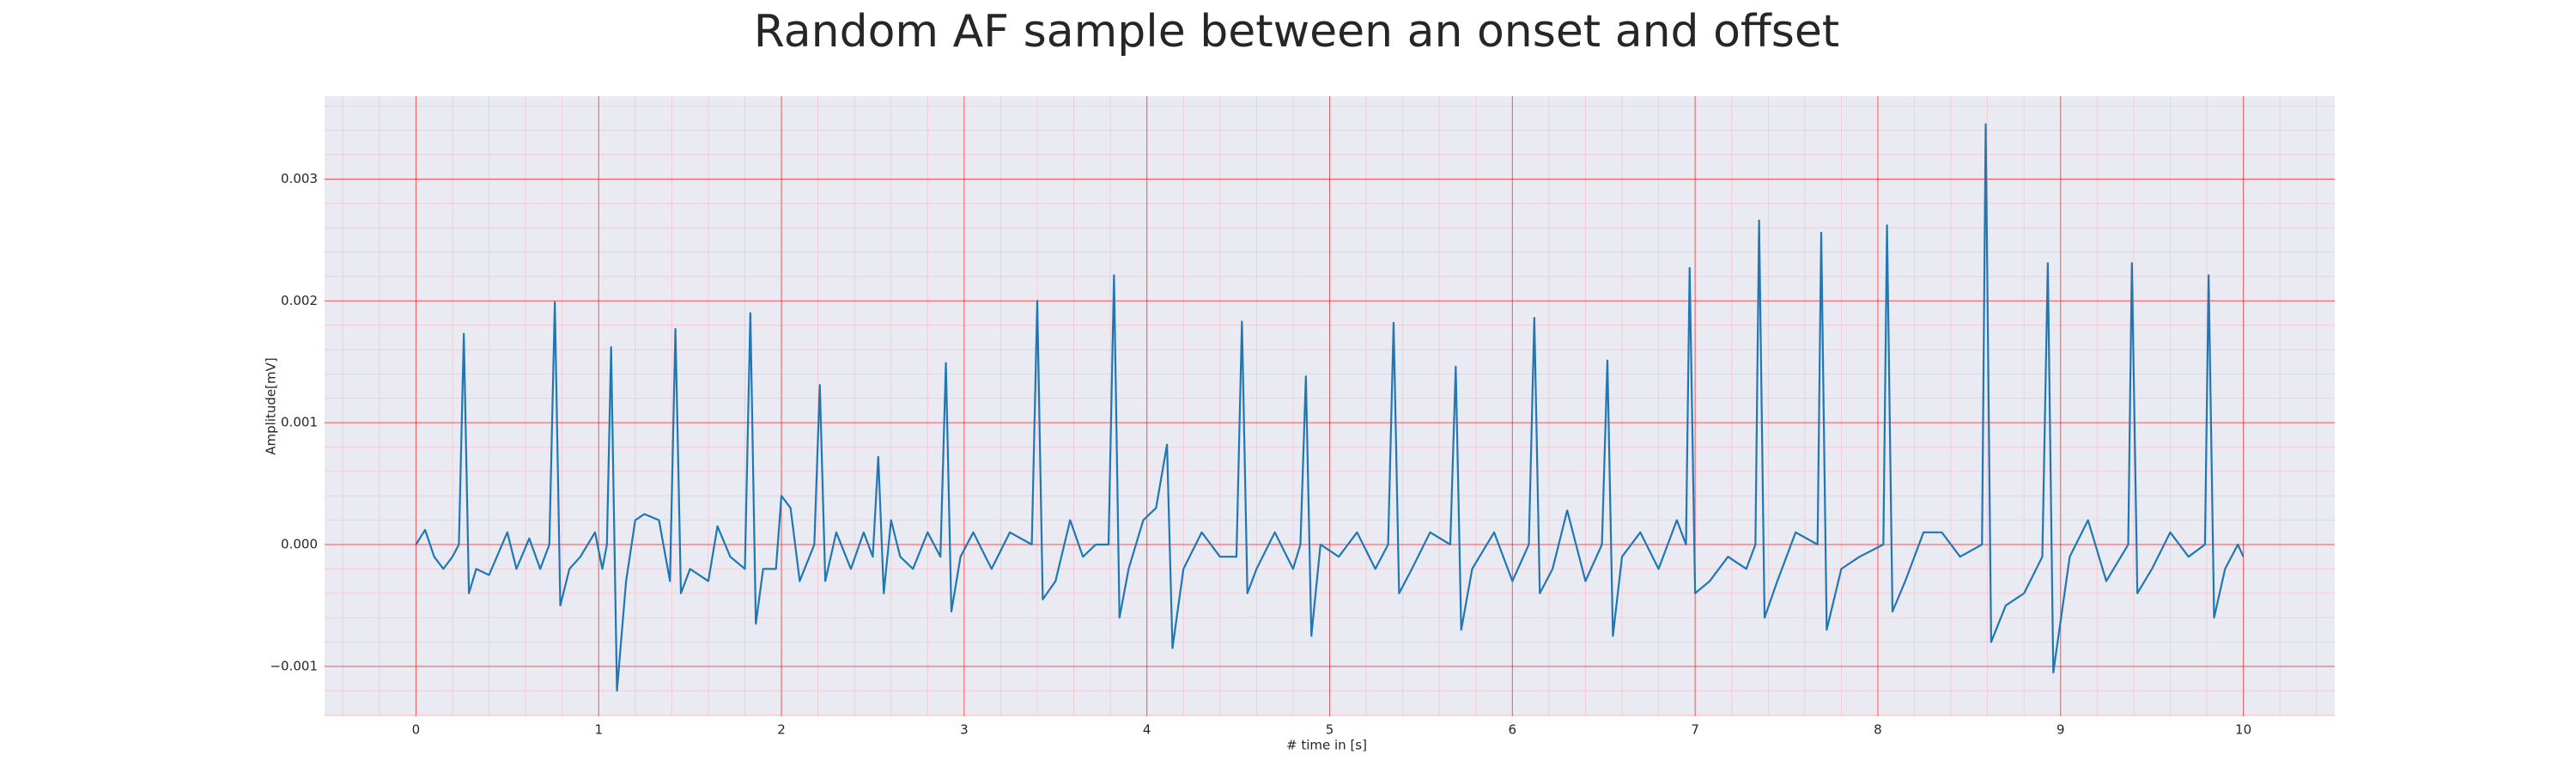 Image resolution: width=2576 pixels, height=773 pixels. Describe the element at coordinates (300, 178) in the screenshot. I see `y-tick-label: 0.003` at that location.